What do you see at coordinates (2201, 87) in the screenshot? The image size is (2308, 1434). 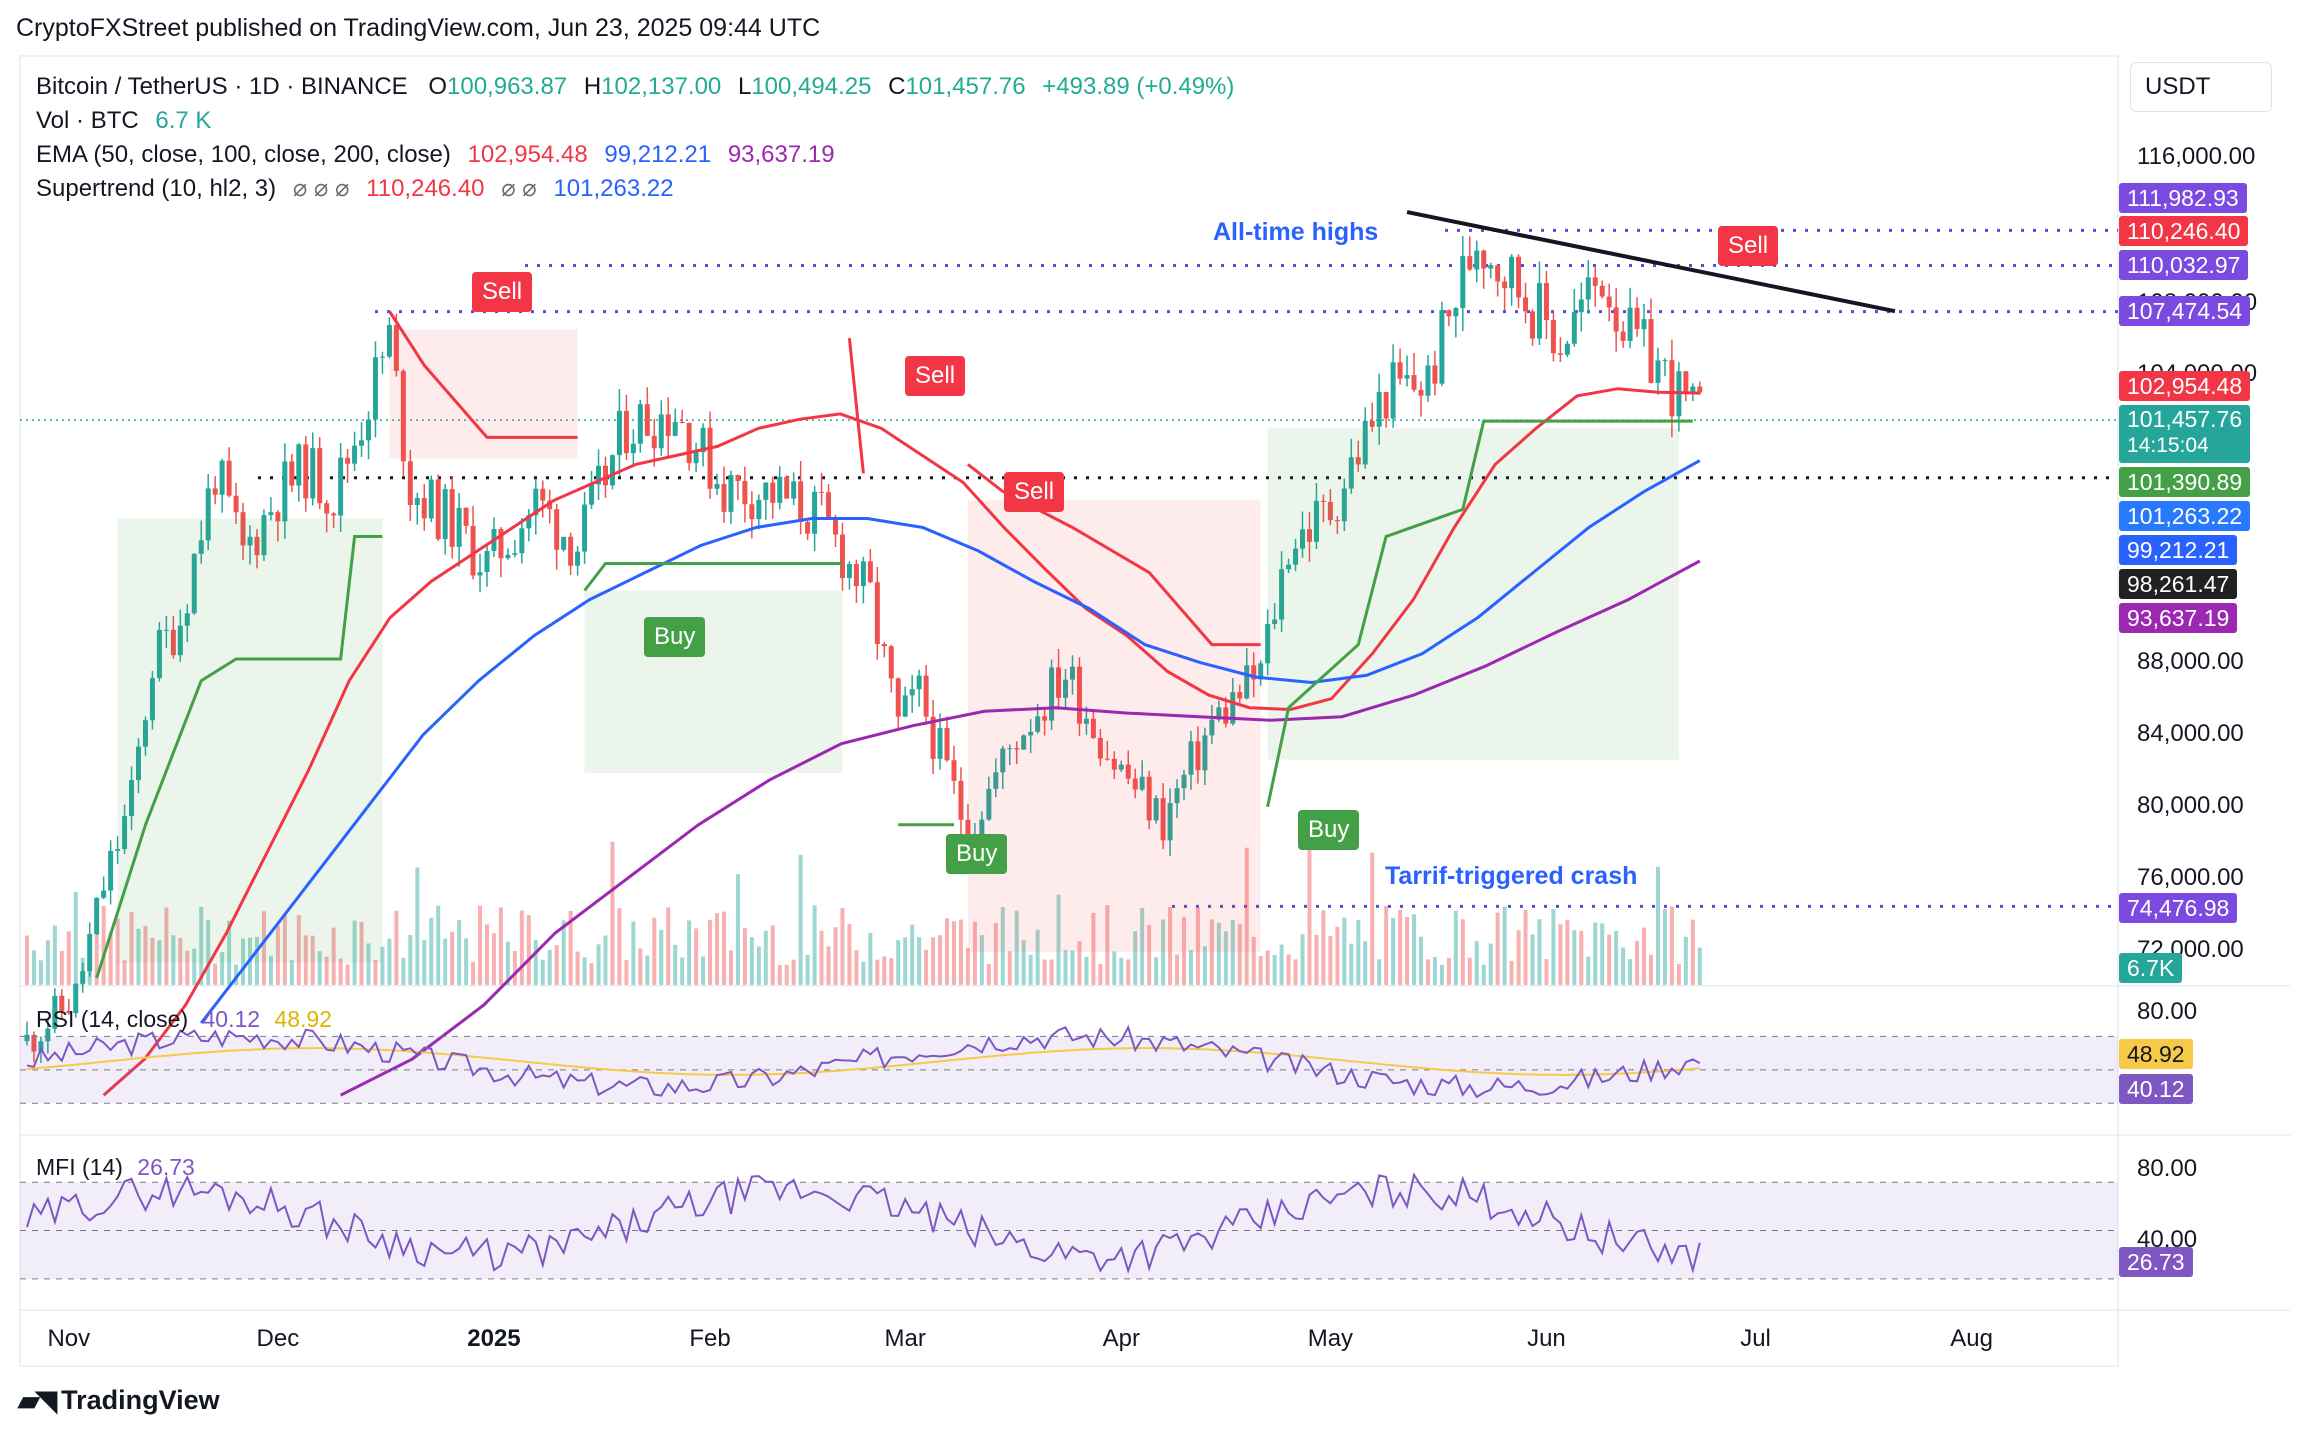 I see `currency-unit-button: USDT` at bounding box center [2201, 87].